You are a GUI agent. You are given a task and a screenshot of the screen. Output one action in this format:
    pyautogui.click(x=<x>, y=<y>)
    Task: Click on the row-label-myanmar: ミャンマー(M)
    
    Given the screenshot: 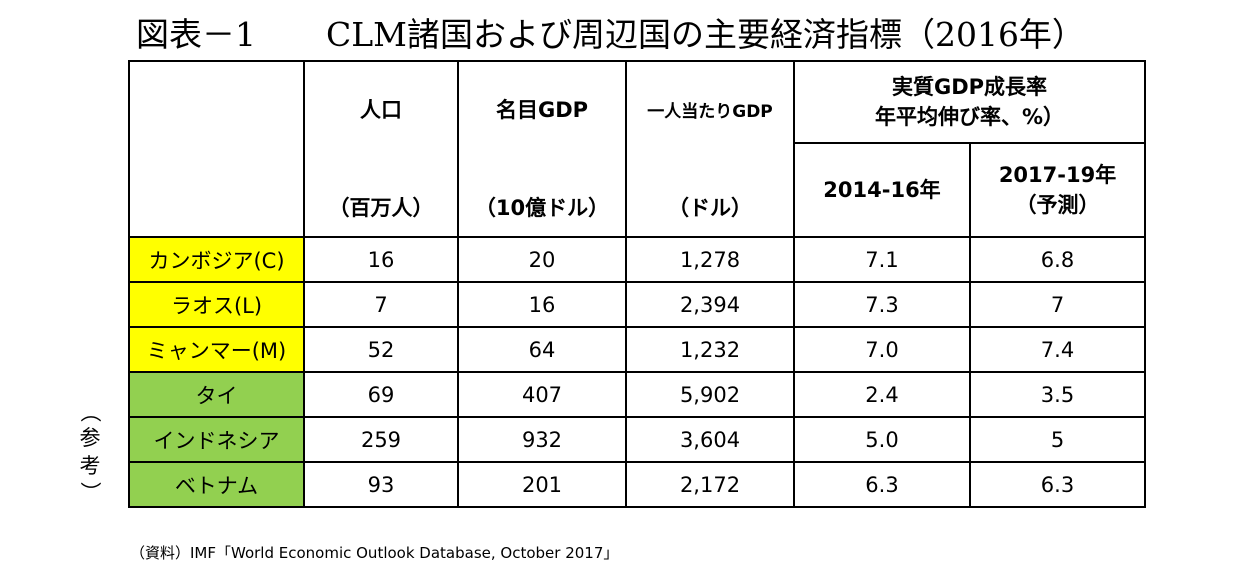 What is the action you would take?
    pyautogui.click(x=216, y=349)
    